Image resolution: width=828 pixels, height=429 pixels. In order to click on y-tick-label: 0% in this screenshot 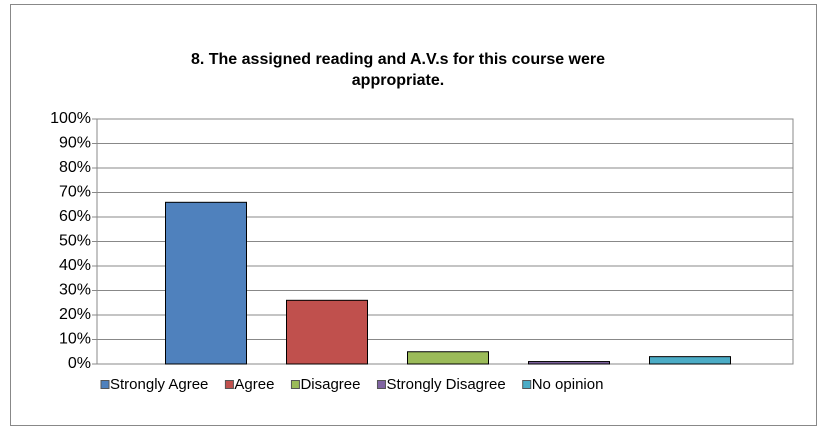, I will do `click(79, 363)`.